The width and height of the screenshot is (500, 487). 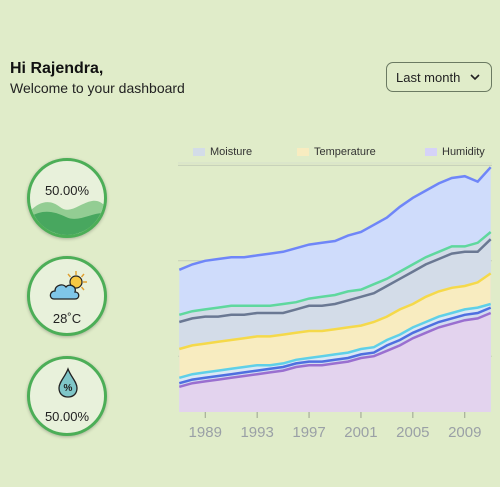 I want to click on legend-item-humidity: Humidity, so click(x=455, y=152).